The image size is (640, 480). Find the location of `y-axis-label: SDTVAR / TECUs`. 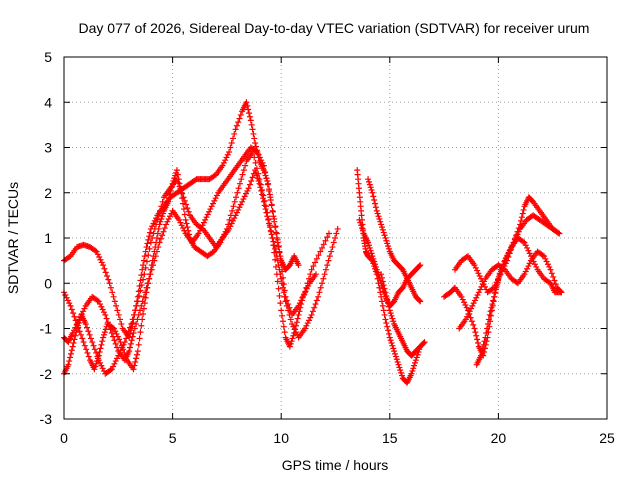

y-axis-label: SDTVAR / TECUs is located at coordinates (13, 238).